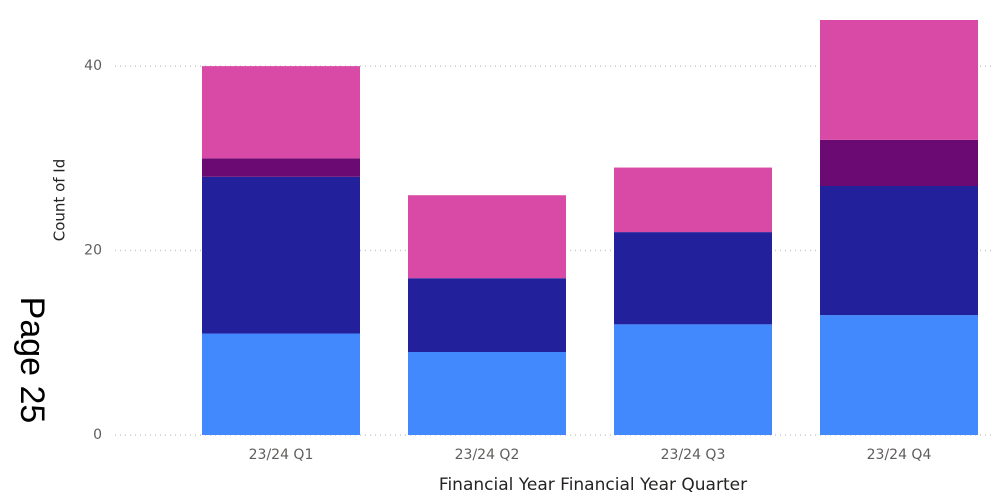 The height and width of the screenshot is (498, 999). Describe the element at coordinates (93, 66) in the screenshot. I see `y-tick-label: 40` at that location.